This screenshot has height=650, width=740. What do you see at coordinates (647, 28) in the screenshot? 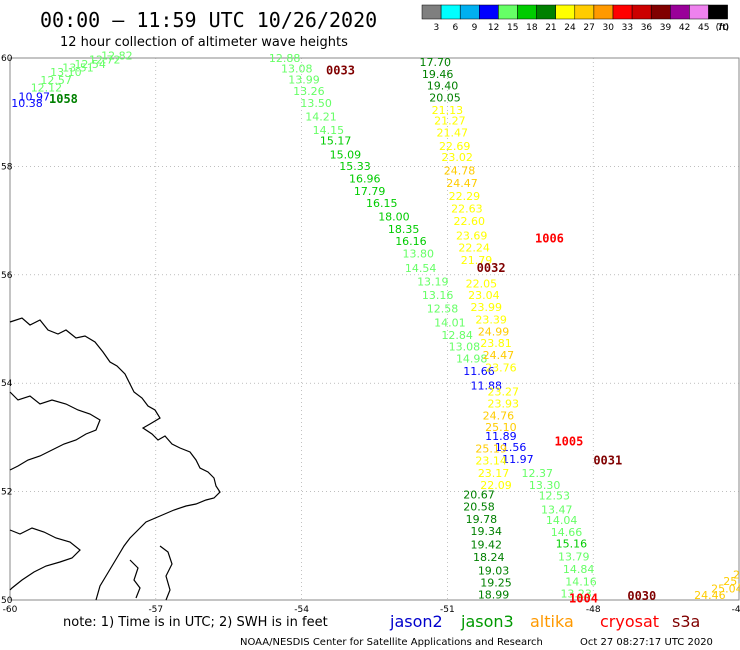
I see `legend-tick-label: 36` at bounding box center [647, 28].